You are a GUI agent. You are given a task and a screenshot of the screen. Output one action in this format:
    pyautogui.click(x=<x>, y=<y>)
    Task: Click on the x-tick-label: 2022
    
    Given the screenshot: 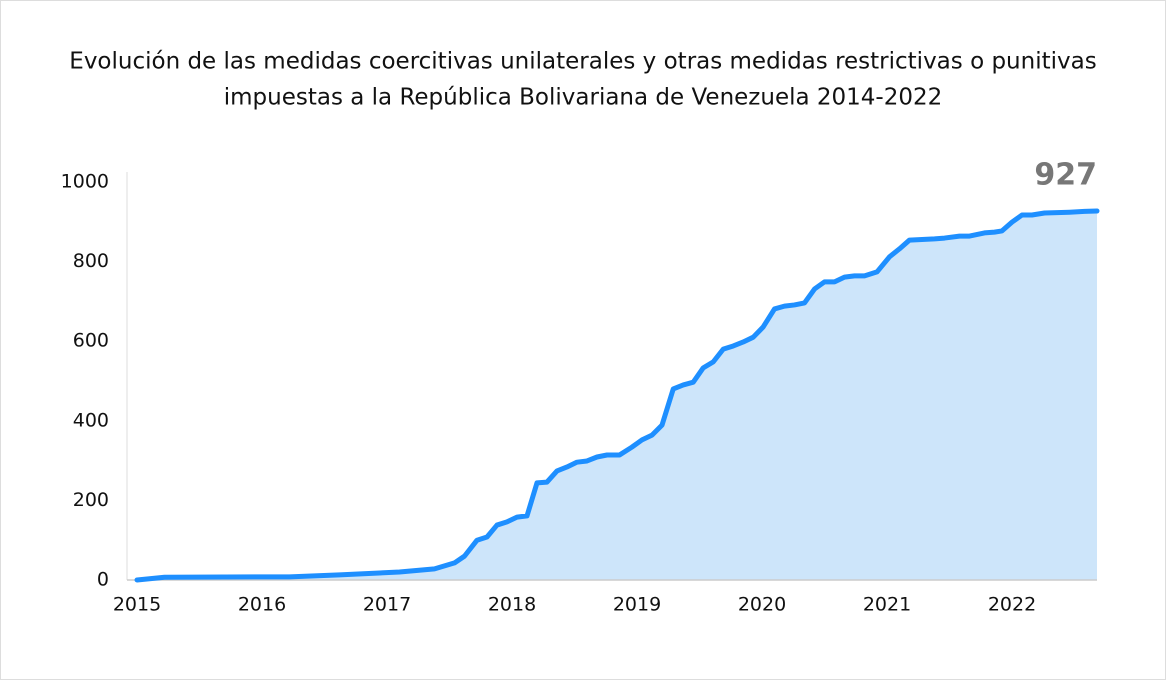 What is the action you would take?
    pyautogui.click(x=1012, y=605)
    